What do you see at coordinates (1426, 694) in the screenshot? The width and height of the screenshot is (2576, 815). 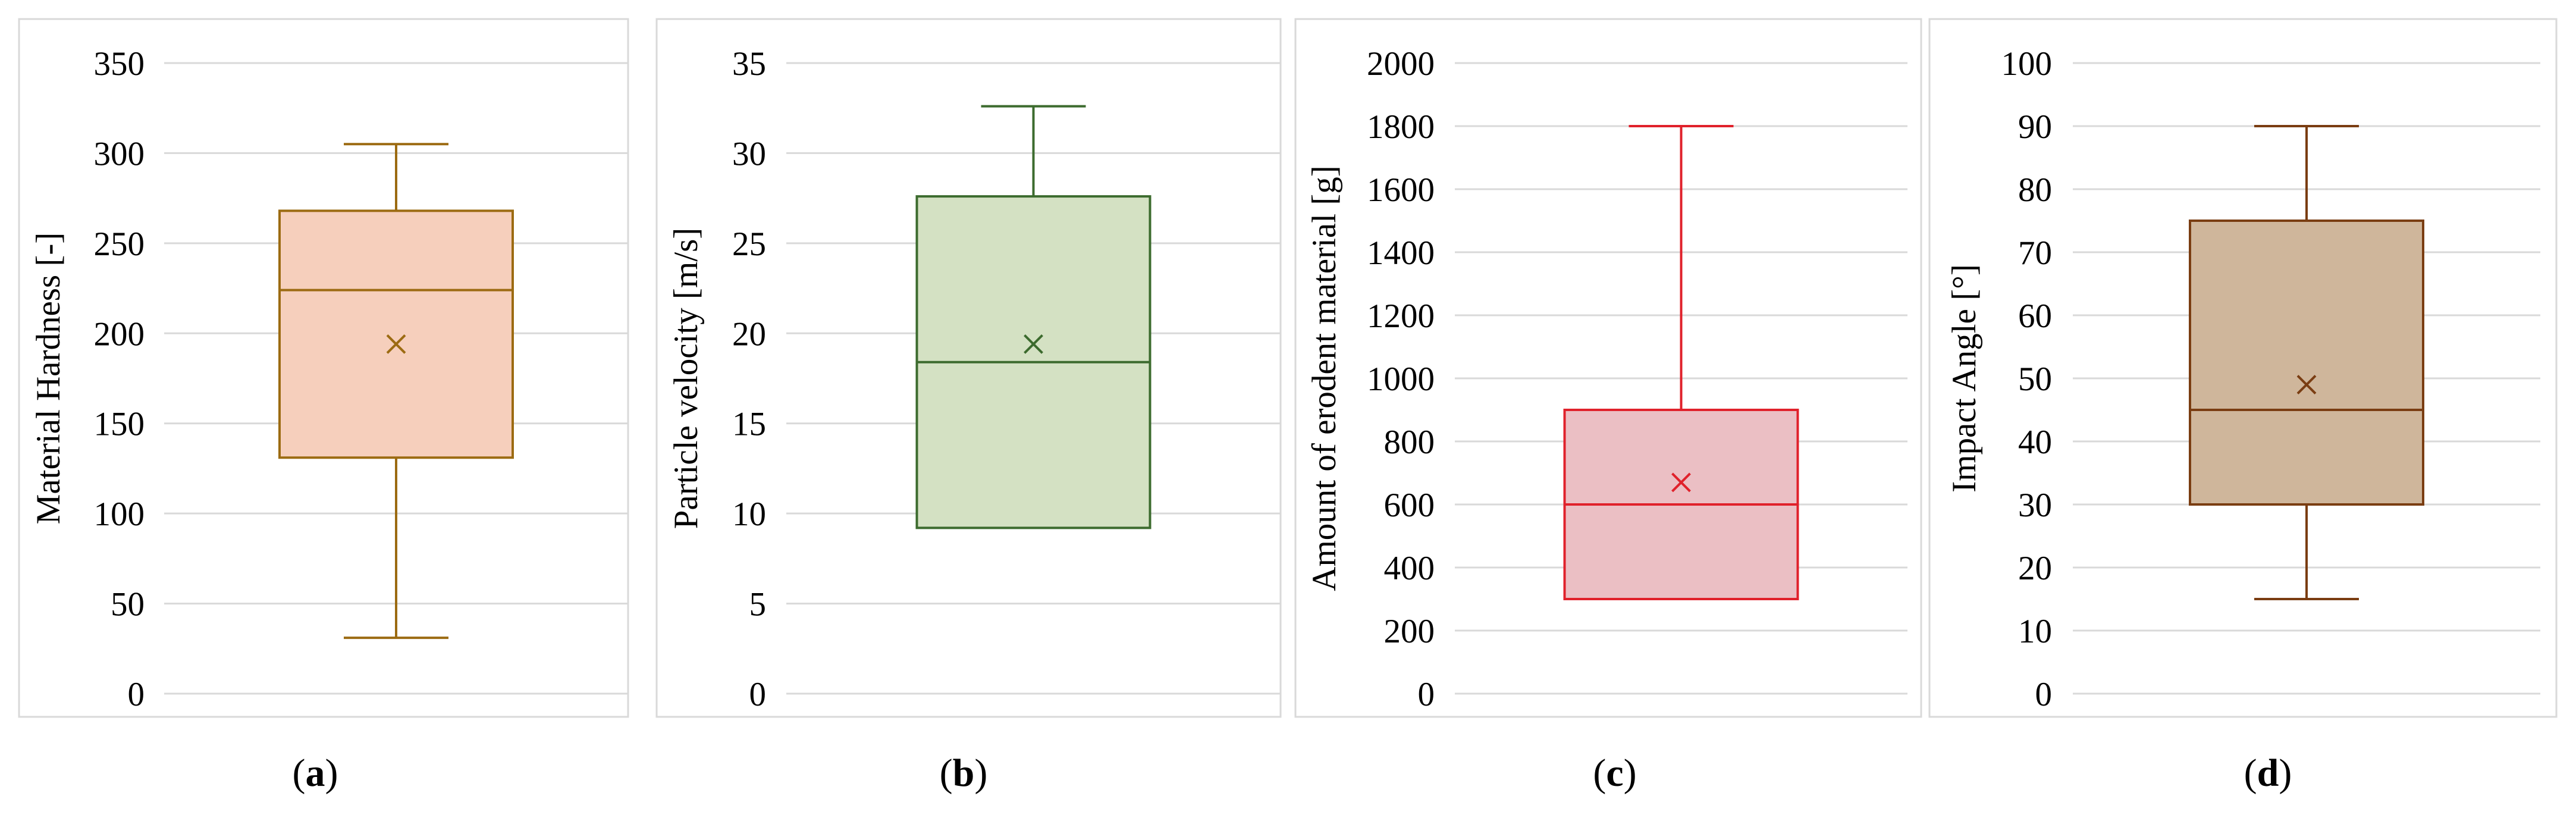 I see `y-tick-label-c-0: 0` at bounding box center [1426, 694].